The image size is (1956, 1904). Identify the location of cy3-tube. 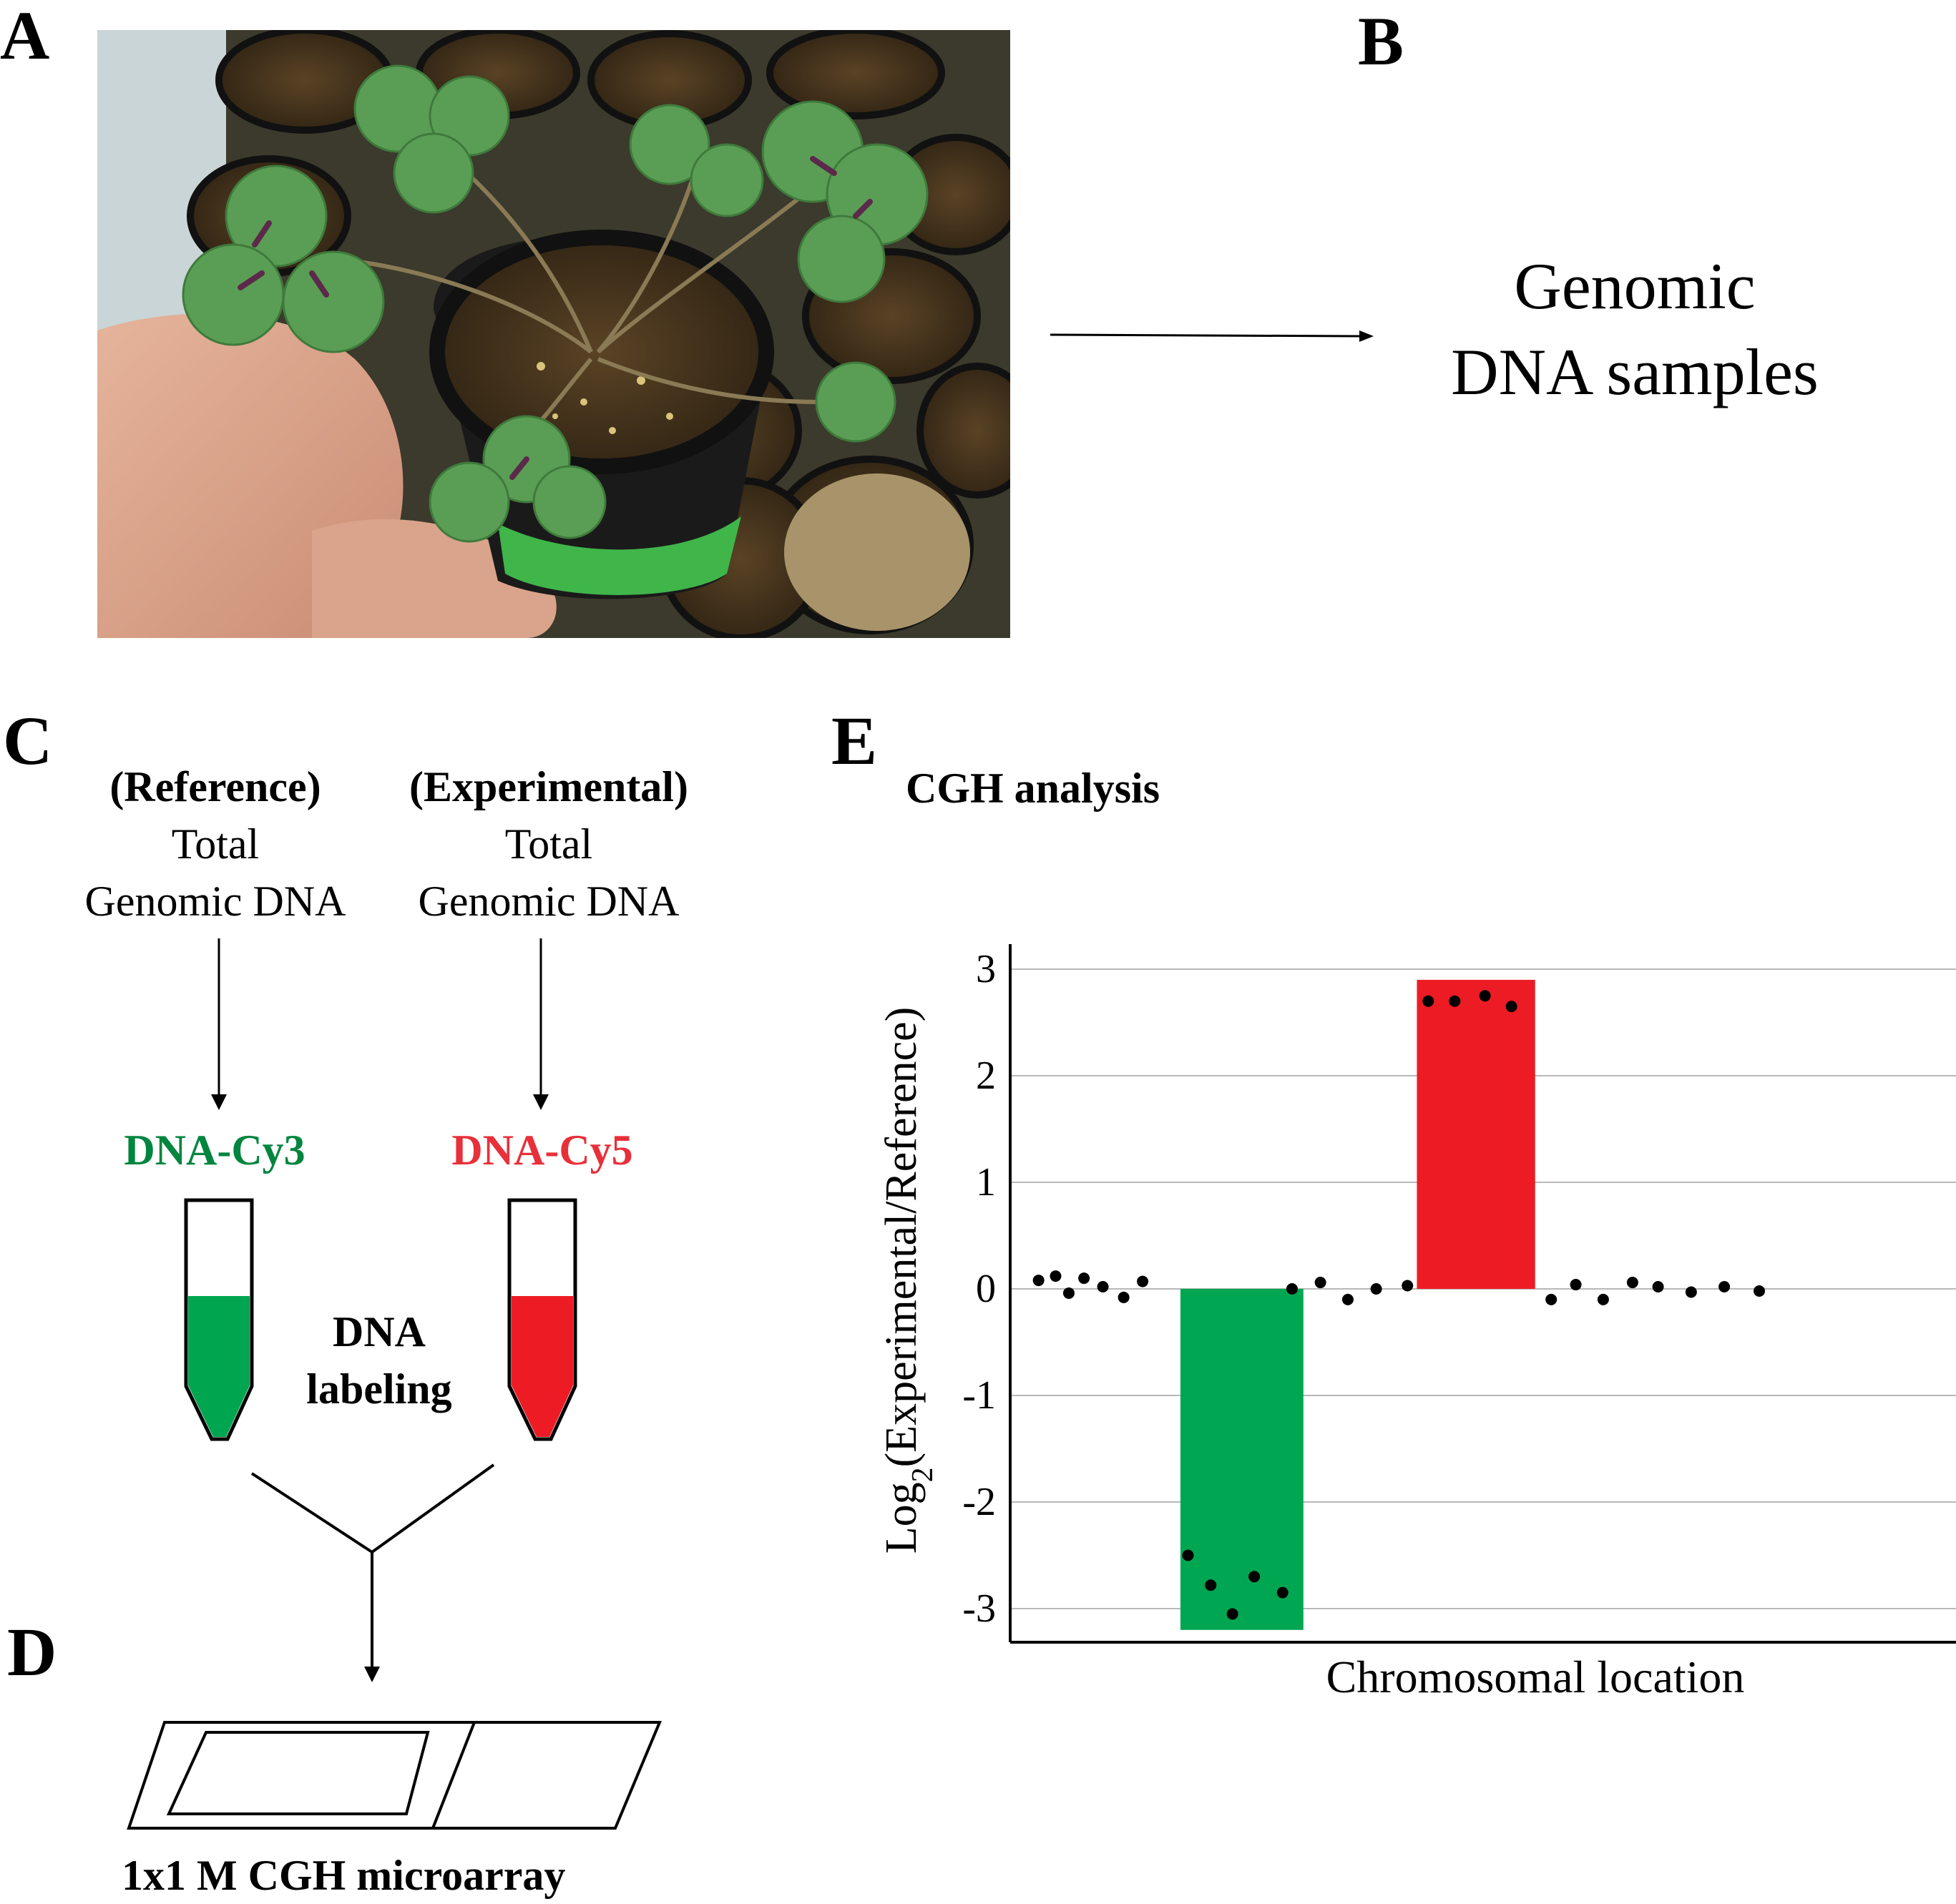
(219, 1319).